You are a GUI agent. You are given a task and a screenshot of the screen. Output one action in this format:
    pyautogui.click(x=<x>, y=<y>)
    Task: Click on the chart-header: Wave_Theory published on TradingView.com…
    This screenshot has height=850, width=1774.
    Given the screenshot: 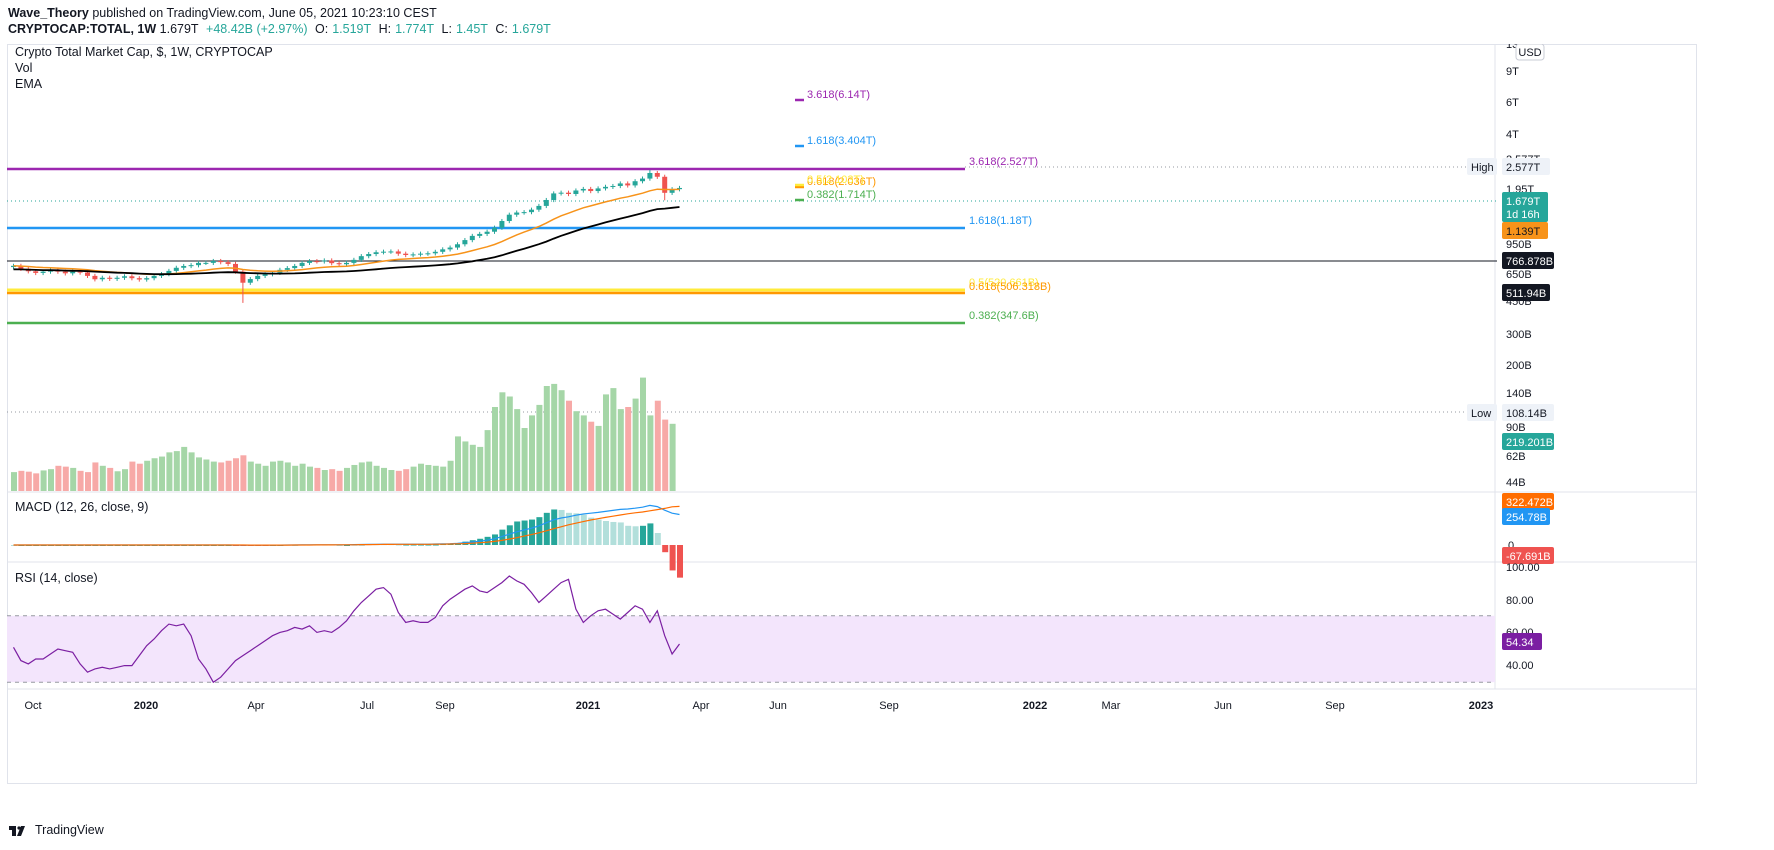 What is the action you would take?
    pyautogui.click(x=281, y=21)
    